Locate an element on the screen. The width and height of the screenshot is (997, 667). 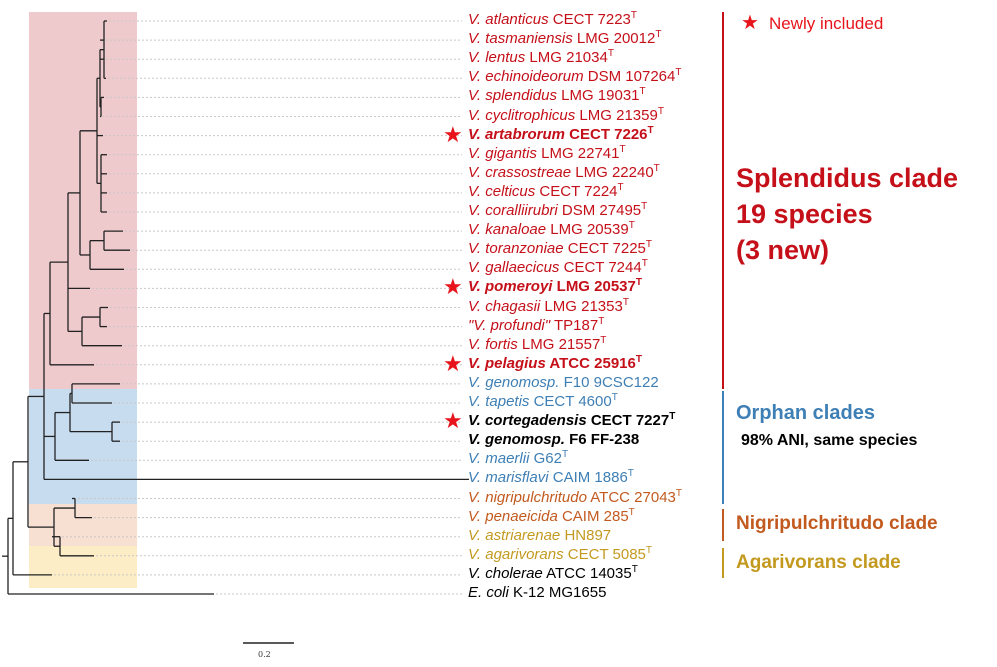
species-name: V. maerlii is located at coordinates (499, 459).